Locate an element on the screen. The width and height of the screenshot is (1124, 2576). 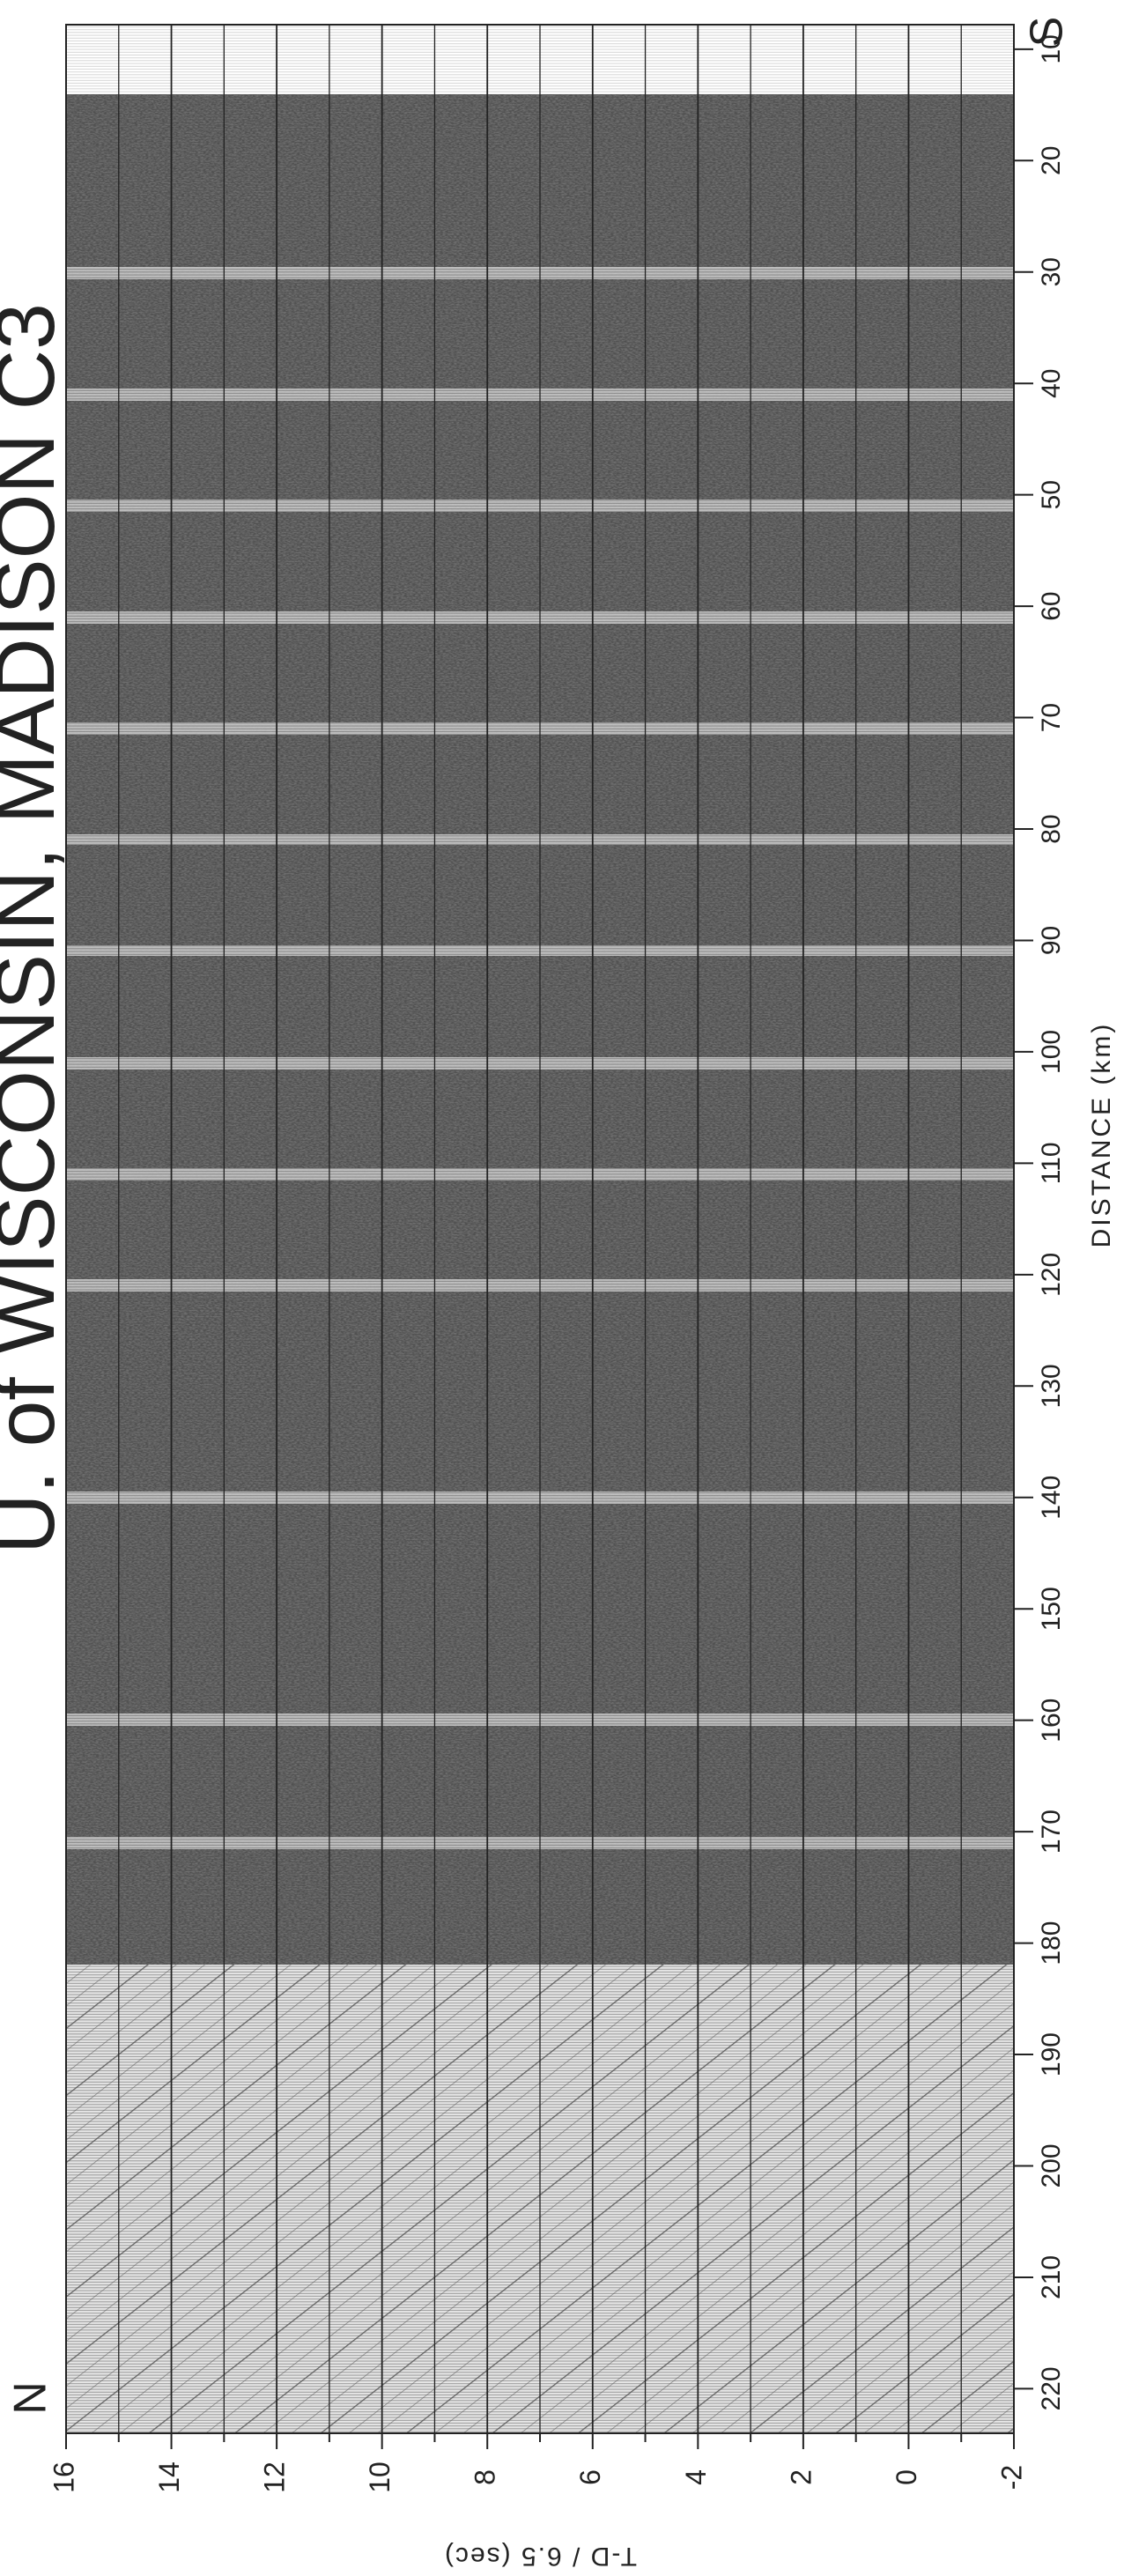
chart-title: U. of WISCONSIN, MADISON C3 is located at coordinates (36, 928).